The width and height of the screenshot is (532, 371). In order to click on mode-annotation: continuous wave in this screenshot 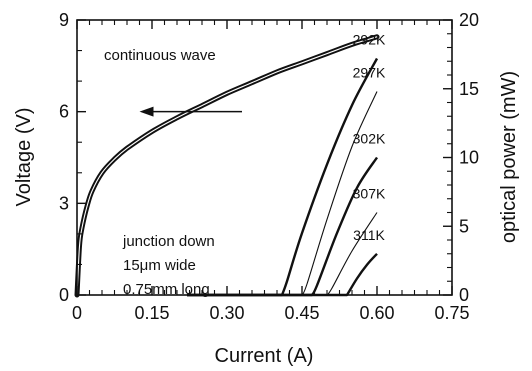, I will do `click(160, 55)`.